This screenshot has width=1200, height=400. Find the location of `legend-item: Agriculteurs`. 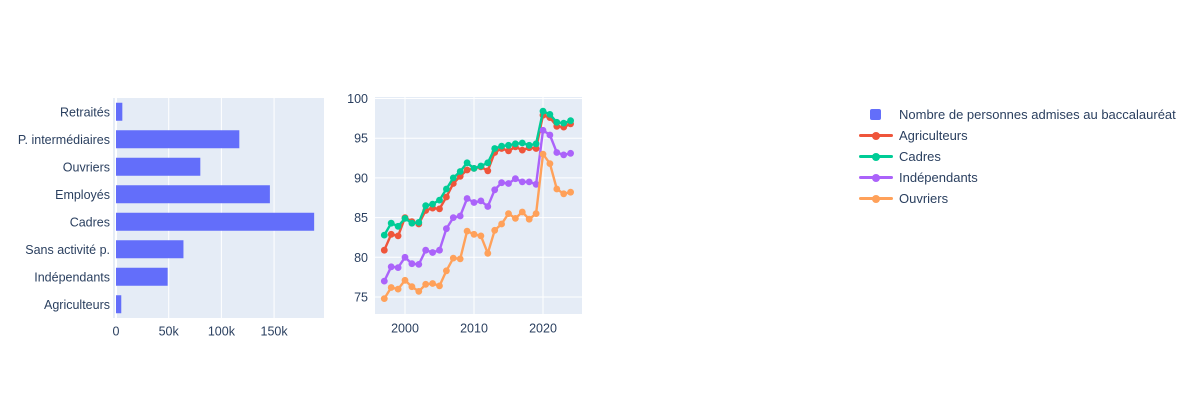

legend-item: Agriculteurs is located at coordinates (1016, 135).